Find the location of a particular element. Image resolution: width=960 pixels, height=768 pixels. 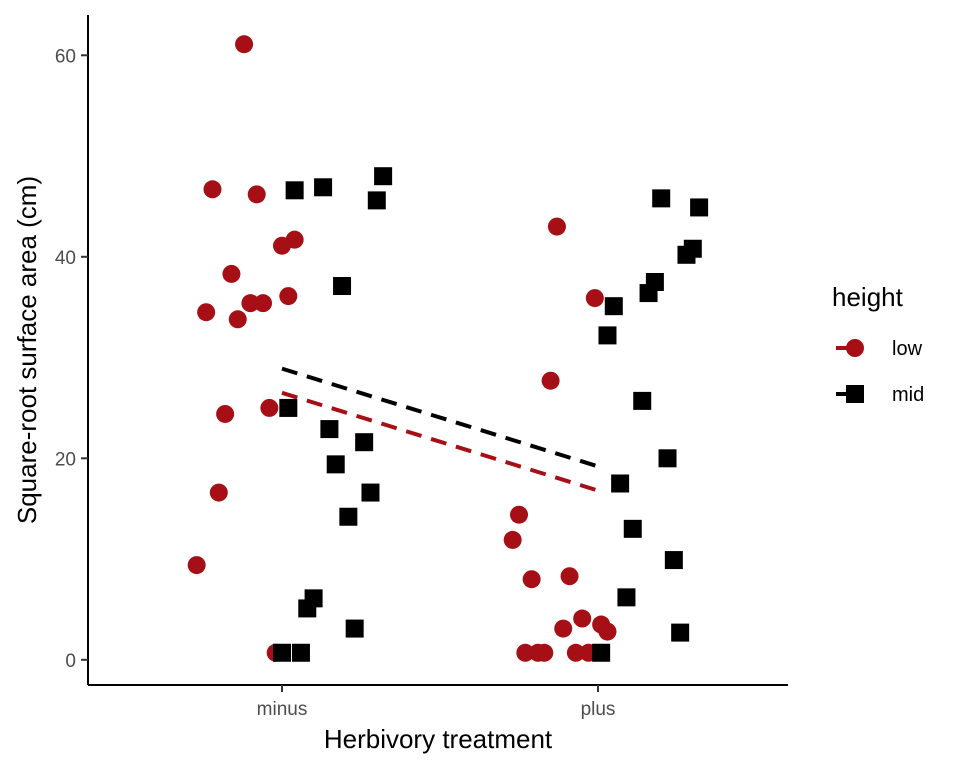

legend-key-low is located at coordinates (850, 348).